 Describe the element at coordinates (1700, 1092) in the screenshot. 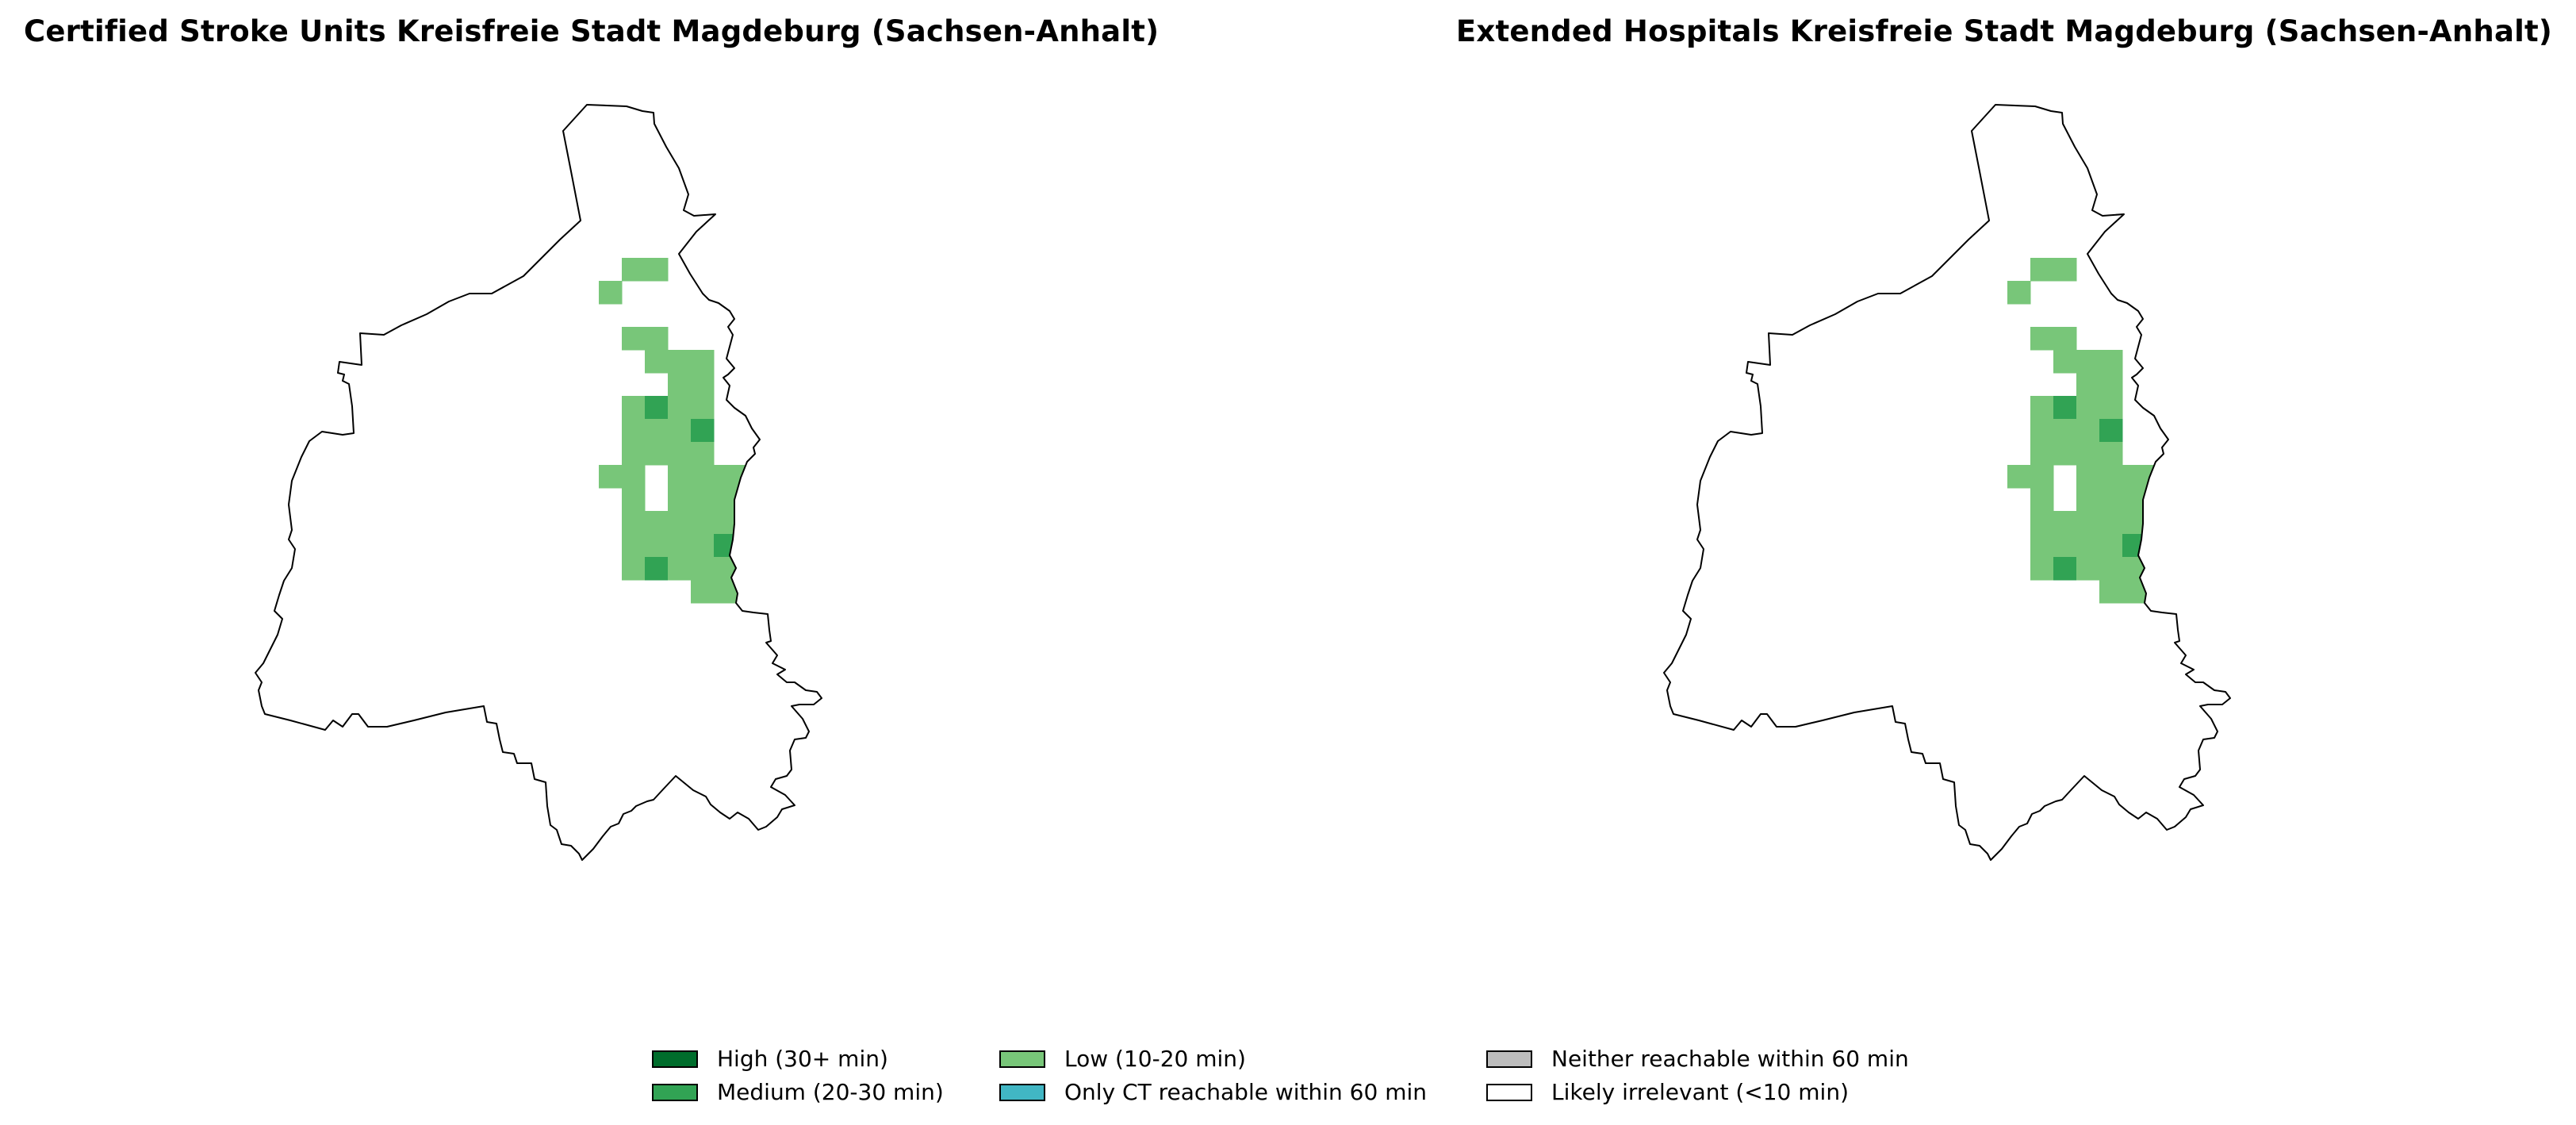

I see `legend-label-irrelevant: Likely irrelevant (<10 min)` at that location.